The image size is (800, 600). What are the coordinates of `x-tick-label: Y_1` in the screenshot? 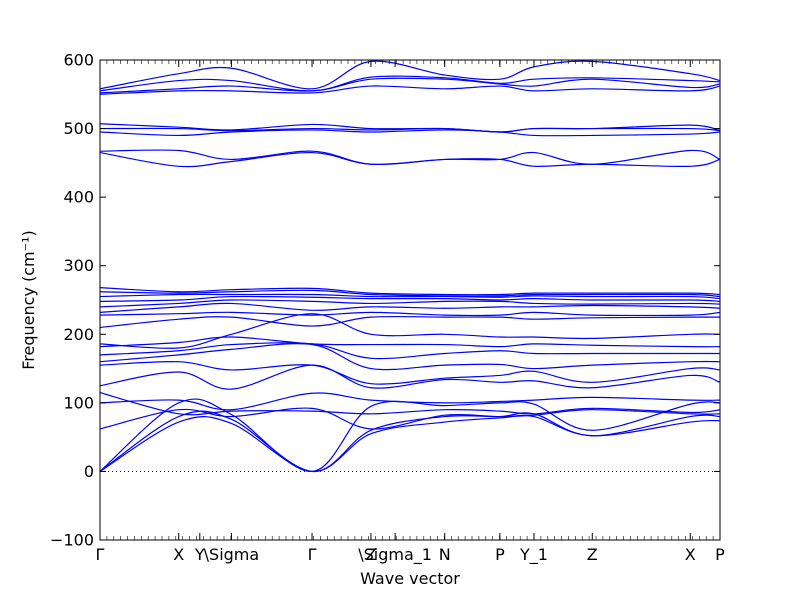 It's located at (533, 555).